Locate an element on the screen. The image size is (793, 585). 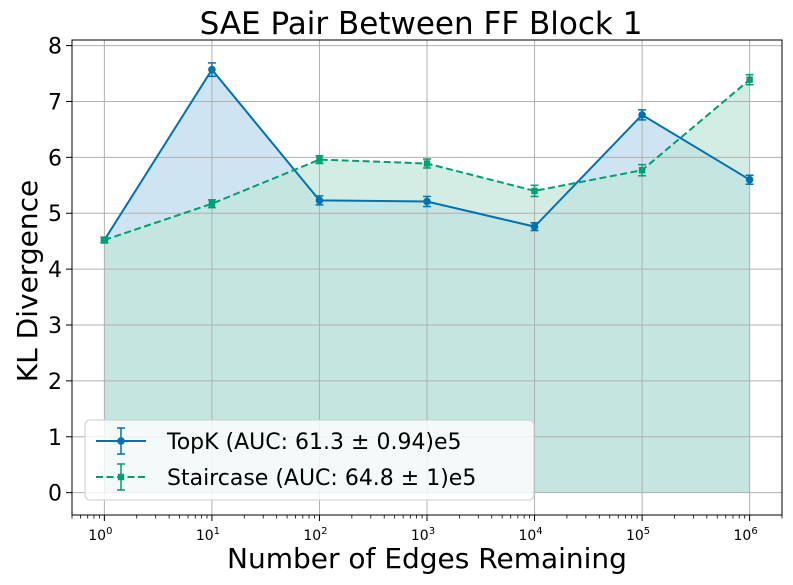
x-tick-label: 10¹ is located at coordinates (208, 535).